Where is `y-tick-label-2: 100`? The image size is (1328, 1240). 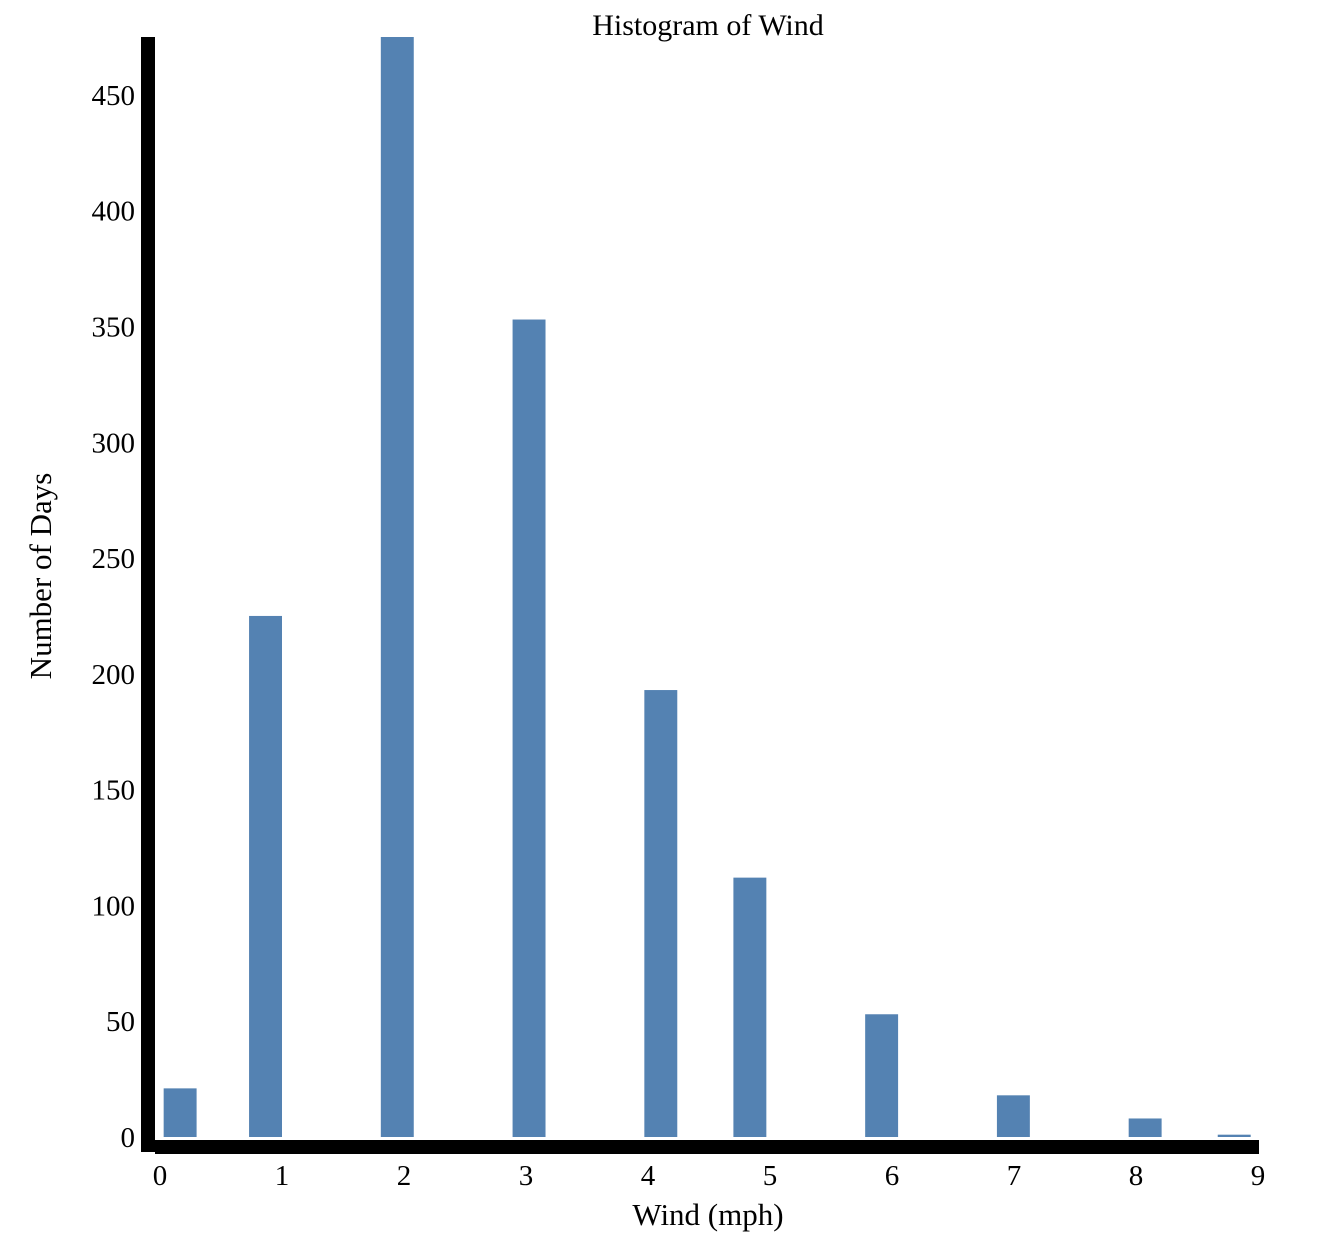
y-tick-label-2: 100 is located at coordinates (114, 906).